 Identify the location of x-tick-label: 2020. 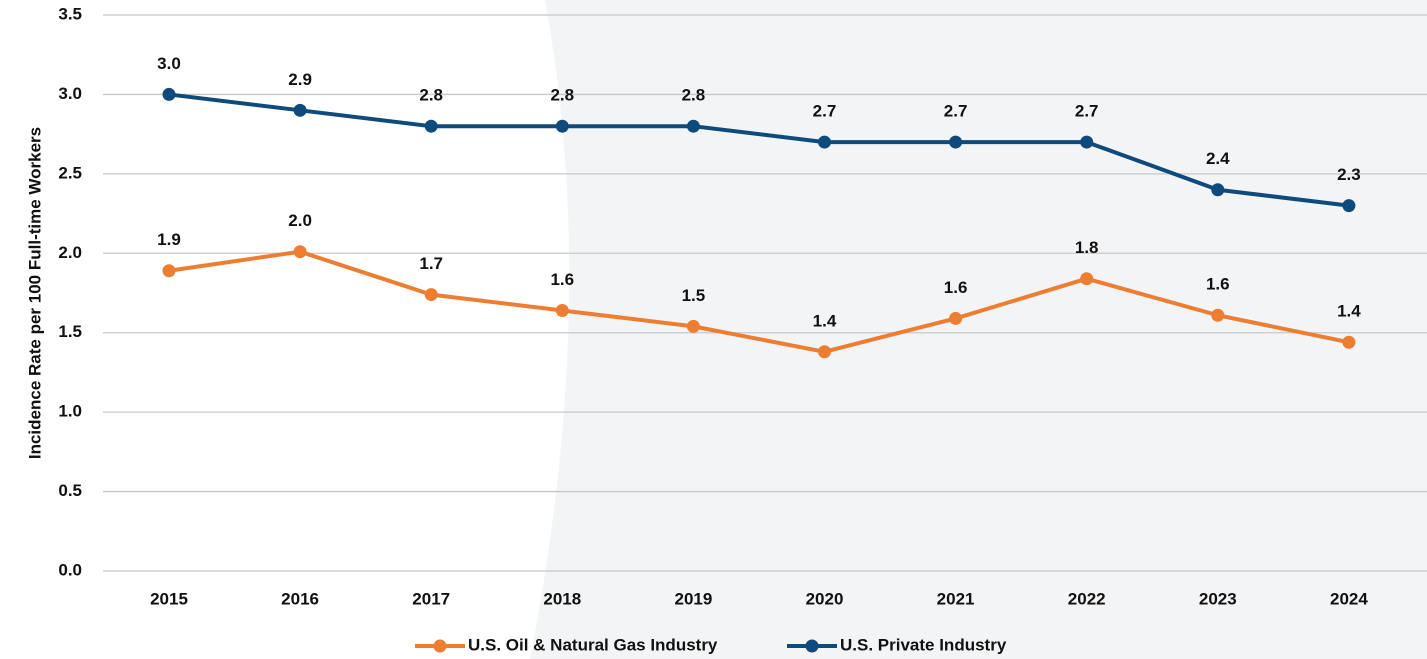
(825, 598).